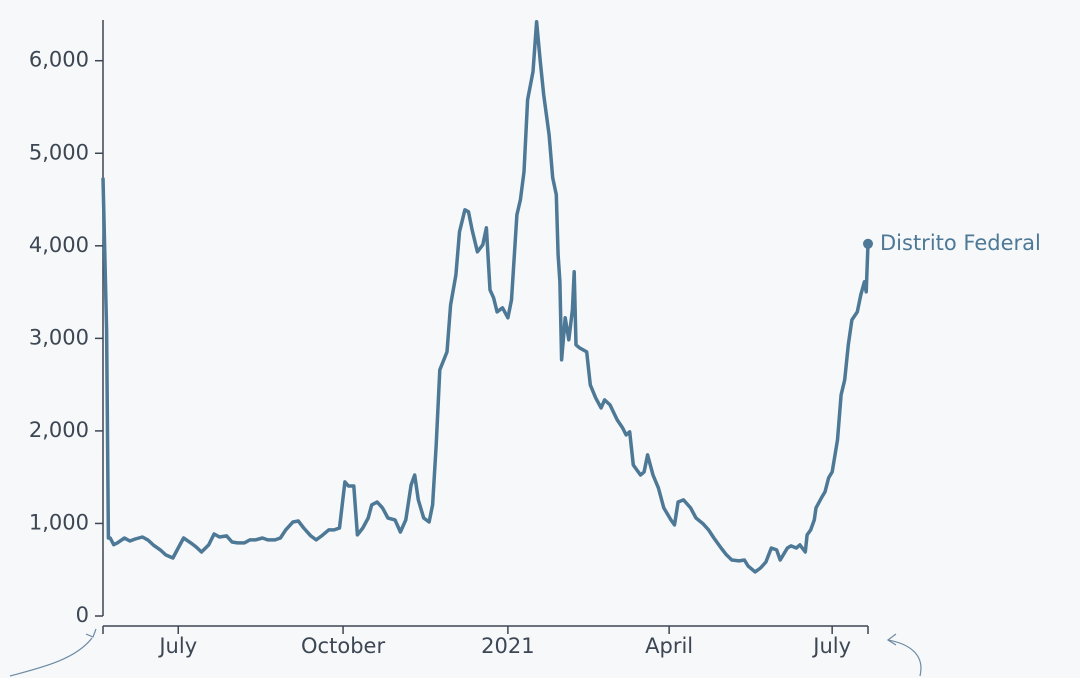 The image size is (1080, 678). I want to click on y-tick-label: 6,000, so click(59, 60).